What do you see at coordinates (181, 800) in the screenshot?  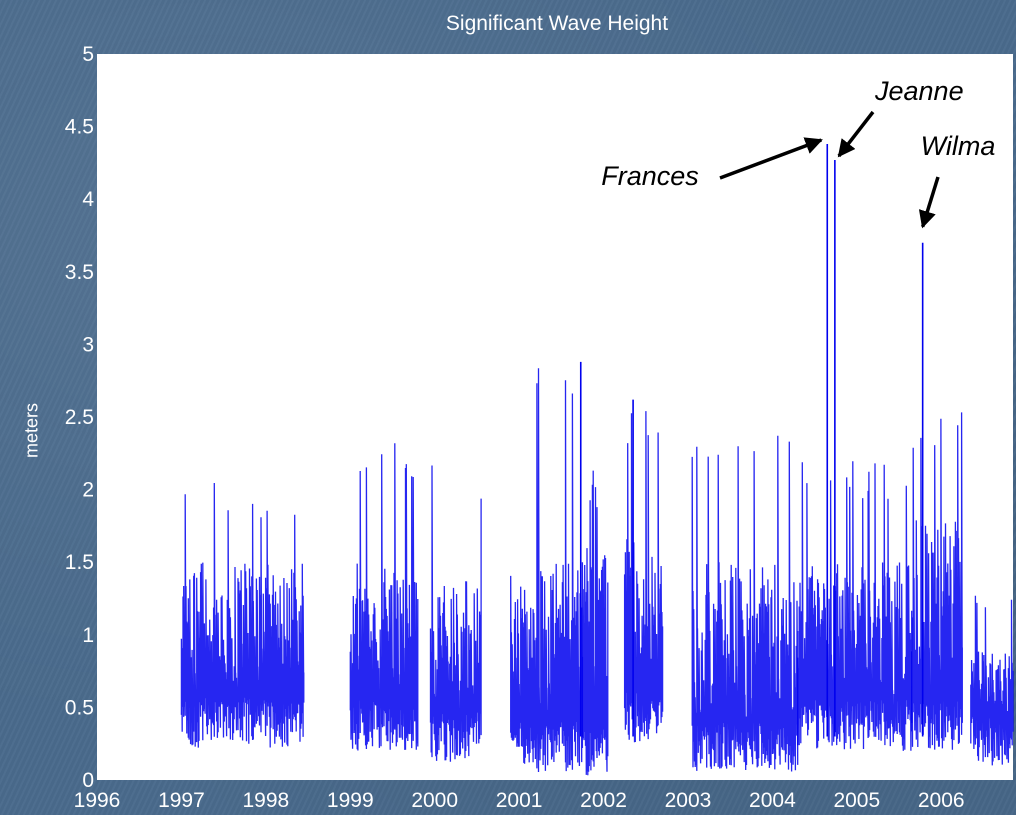 I see `x-tick-label: 1997` at bounding box center [181, 800].